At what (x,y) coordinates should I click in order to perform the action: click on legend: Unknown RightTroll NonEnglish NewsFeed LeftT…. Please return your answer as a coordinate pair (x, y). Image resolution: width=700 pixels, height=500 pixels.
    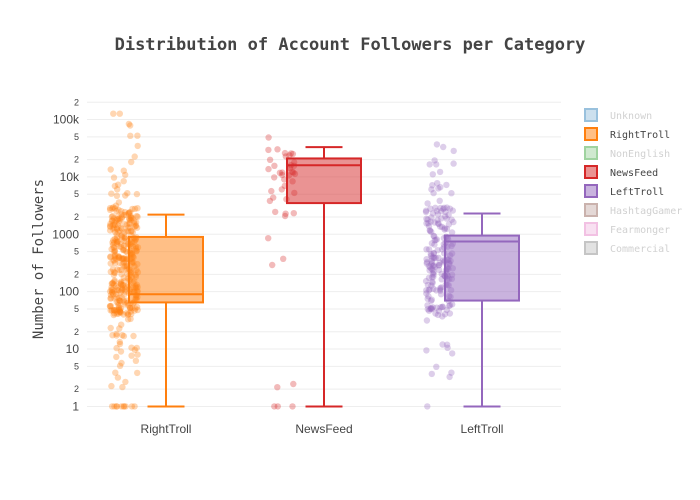
    Looking at the image, I should click on (633, 181).